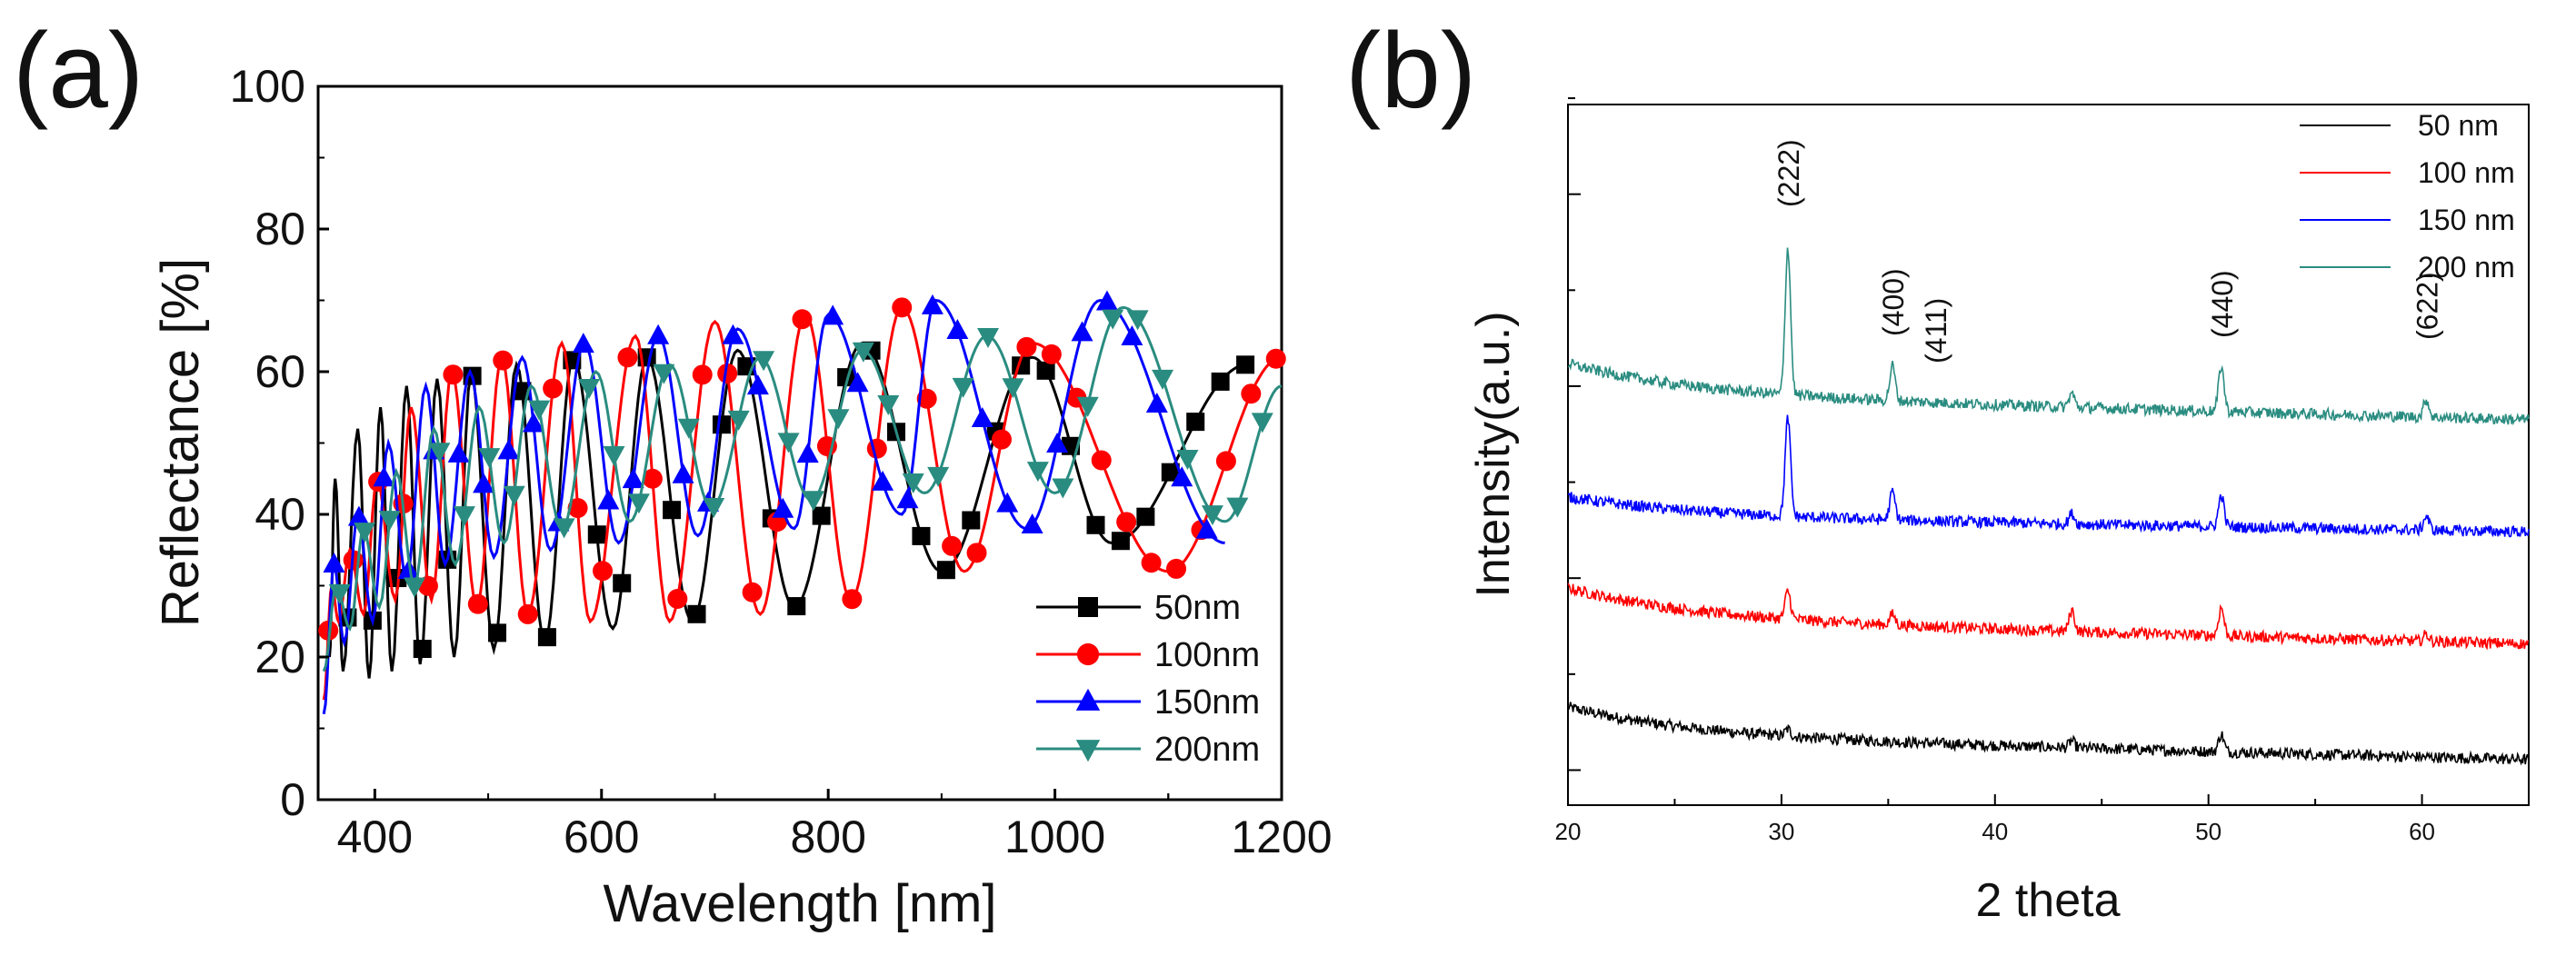  What do you see at coordinates (2466, 267) in the screenshot?
I see `legend-label-b: 200 nm` at bounding box center [2466, 267].